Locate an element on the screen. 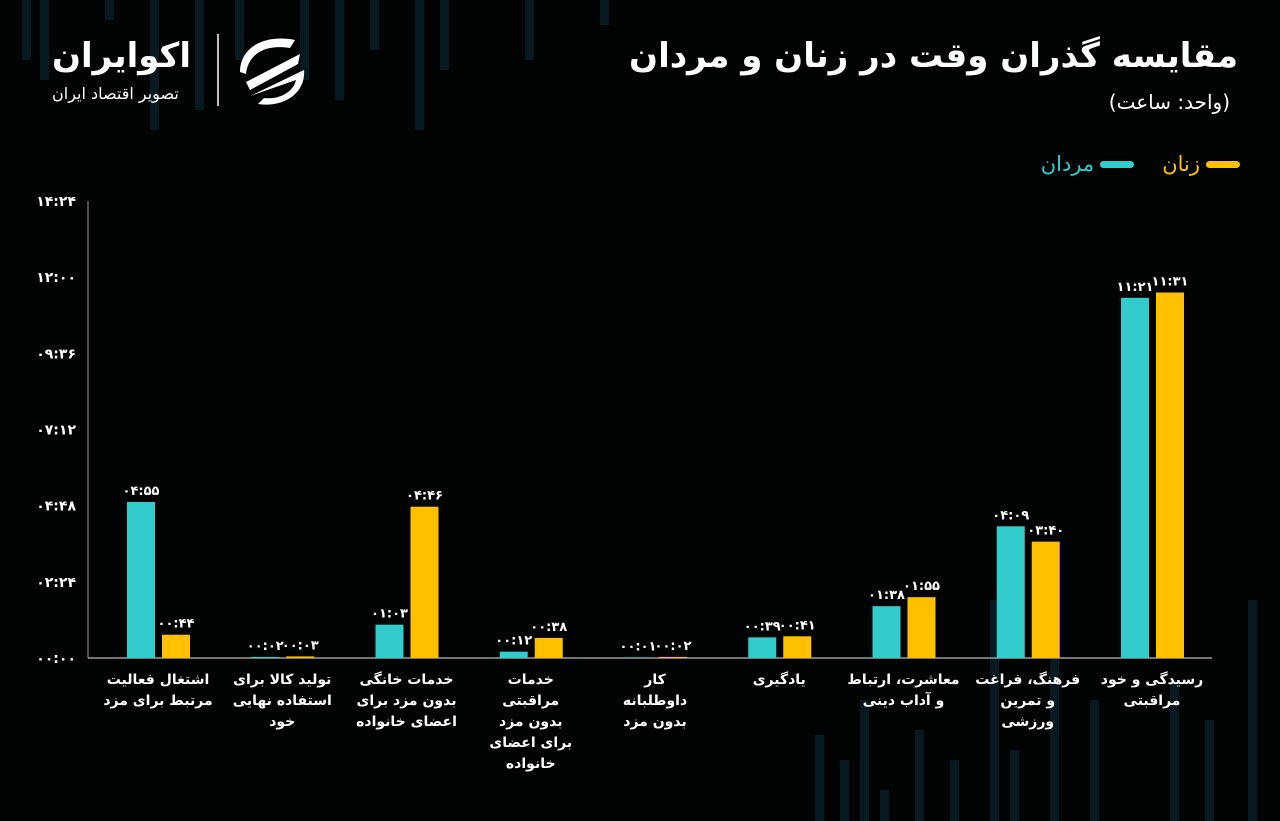 The width and height of the screenshot is (1280, 821). legend-label-men: مردان is located at coordinates (1067, 164).